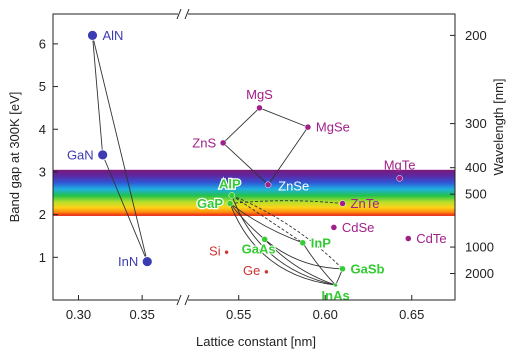 This screenshot has width=511, height=352. I want to click on point-gap, so click(230, 203).